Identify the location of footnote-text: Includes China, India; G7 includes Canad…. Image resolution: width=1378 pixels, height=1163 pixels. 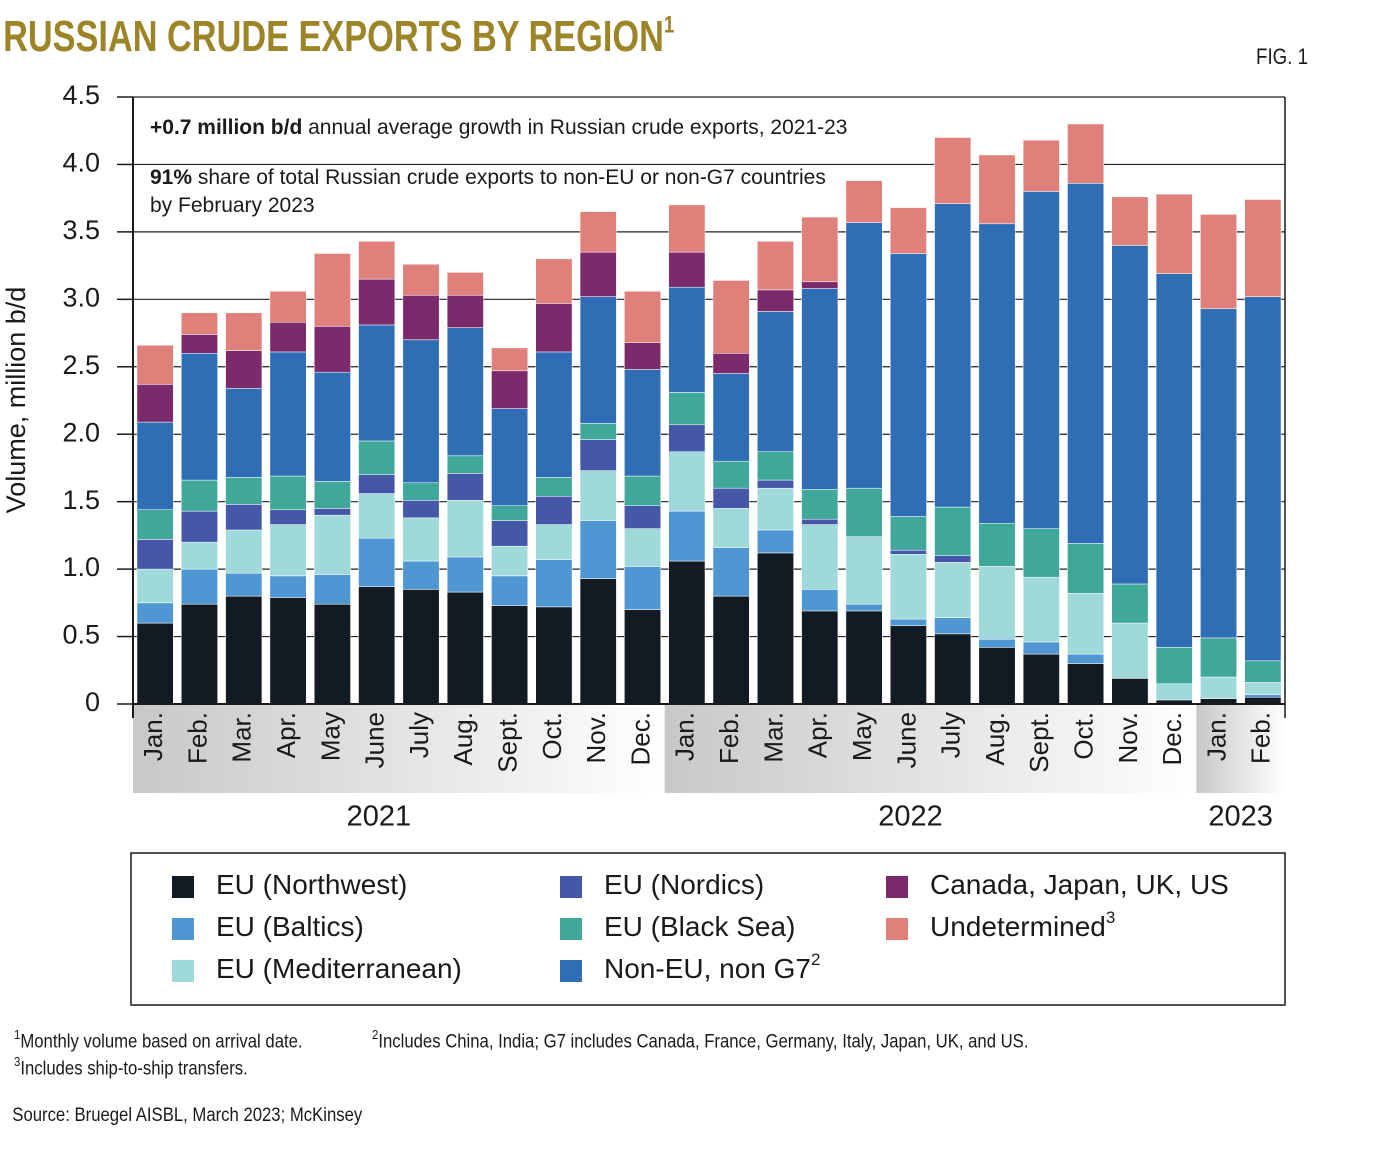
(703, 1040).